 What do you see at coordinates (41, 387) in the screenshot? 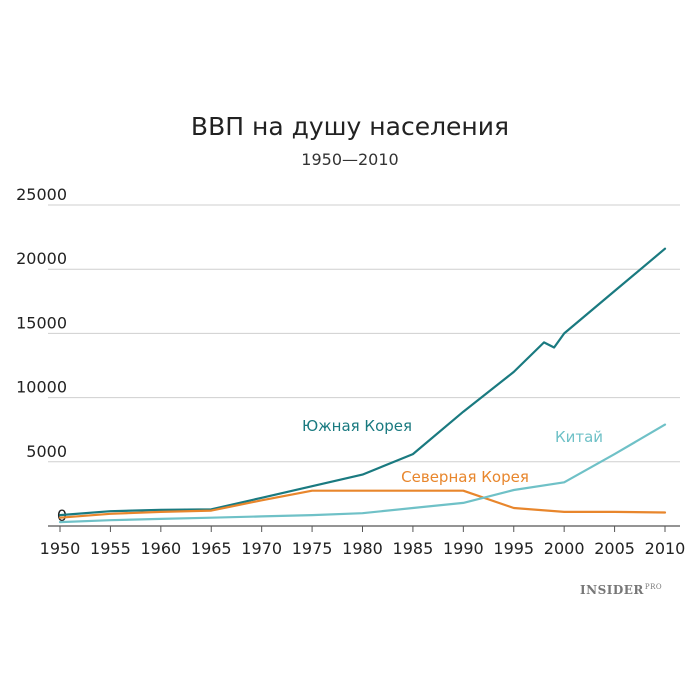
I see `y-tick-label: 10000` at bounding box center [41, 387].